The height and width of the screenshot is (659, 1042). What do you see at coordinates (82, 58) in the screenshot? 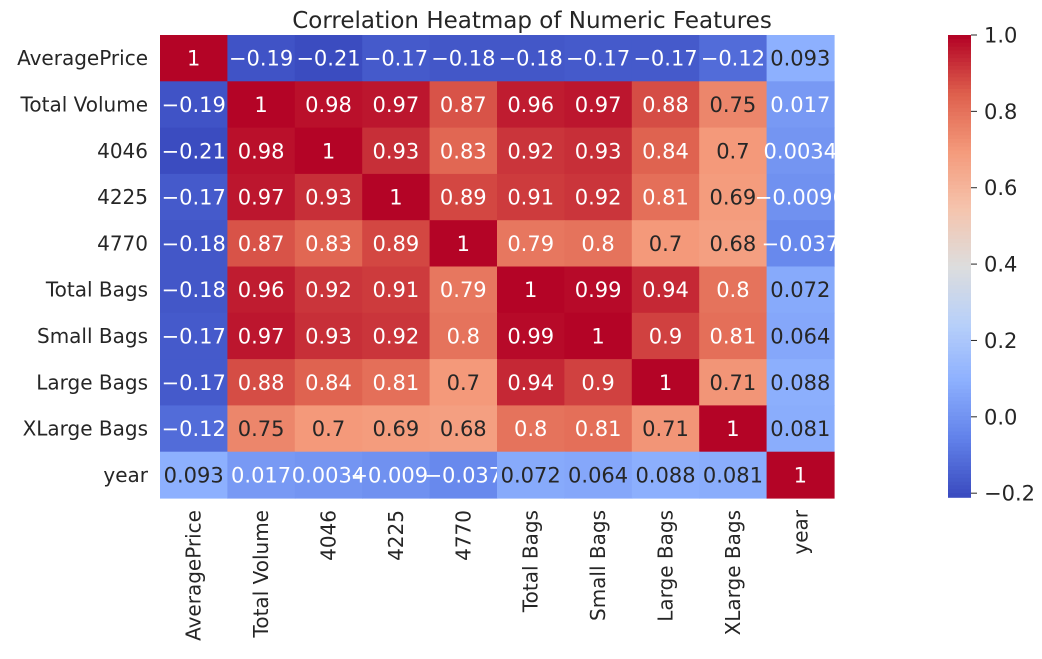
I see `row-label: AveragePrice` at bounding box center [82, 58].